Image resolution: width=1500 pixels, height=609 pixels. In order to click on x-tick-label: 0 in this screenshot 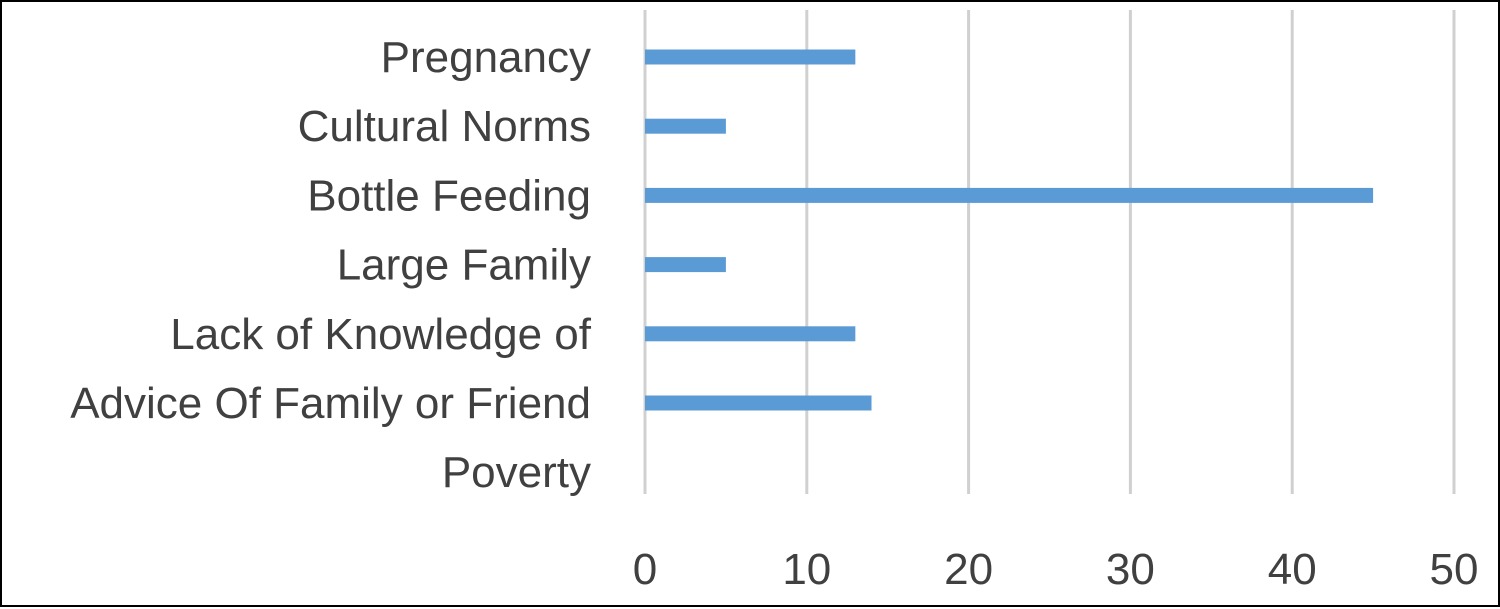, I will do `click(645, 569)`.